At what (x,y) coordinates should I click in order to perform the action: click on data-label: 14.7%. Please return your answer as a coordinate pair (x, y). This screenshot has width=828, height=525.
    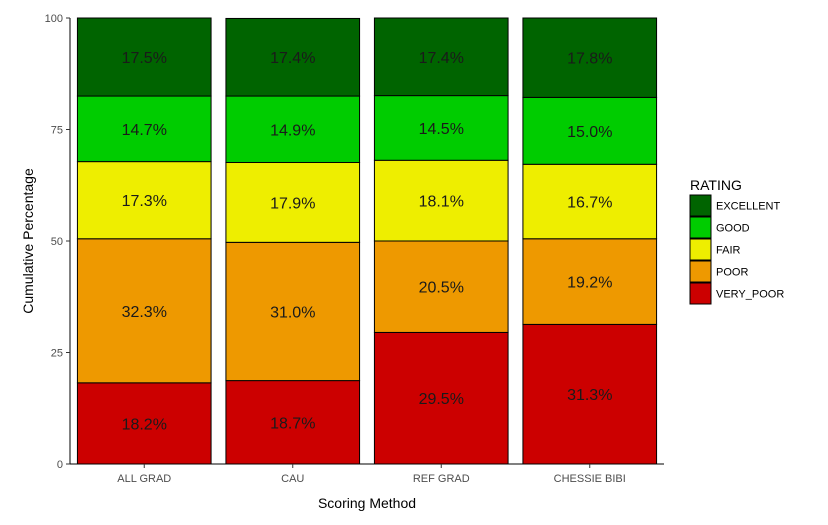
    Looking at the image, I should click on (144, 130).